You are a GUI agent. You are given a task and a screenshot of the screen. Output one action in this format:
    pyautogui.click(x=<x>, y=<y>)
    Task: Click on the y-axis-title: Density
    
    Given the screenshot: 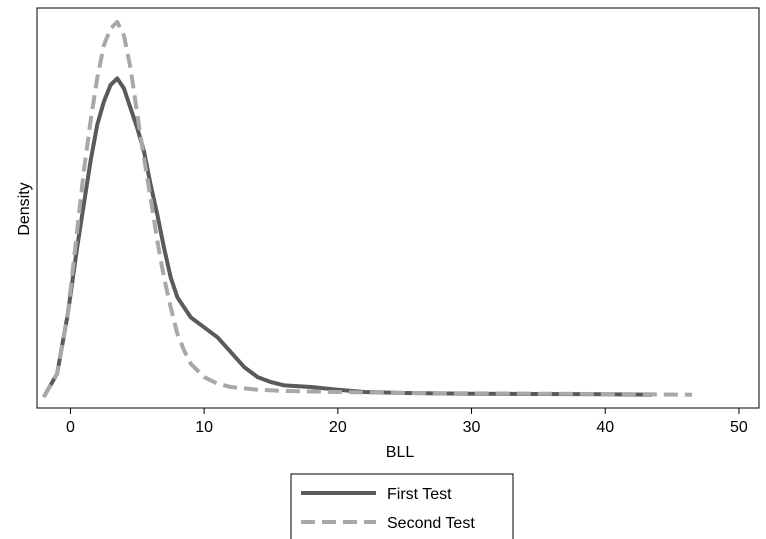 What is the action you would take?
    pyautogui.click(x=24, y=208)
    